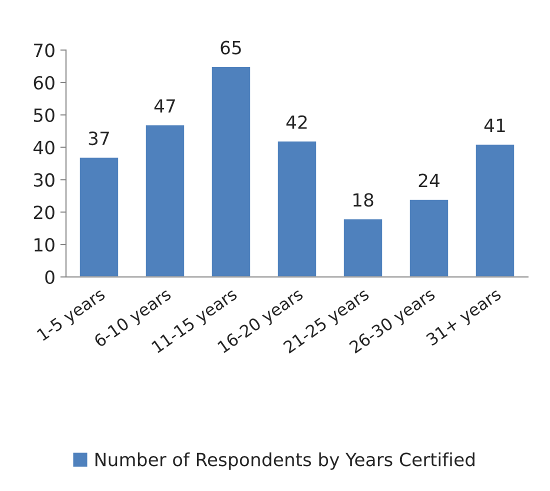 The height and width of the screenshot is (491, 550). I want to click on data-label: 47, so click(164, 106).